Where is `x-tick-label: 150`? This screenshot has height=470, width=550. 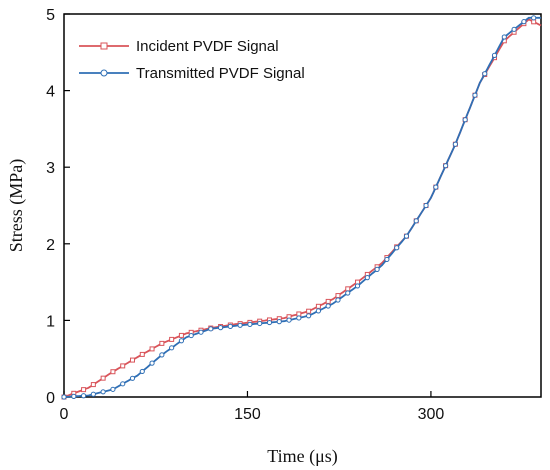 x-tick-label: 150 is located at coordinates (247, 414).